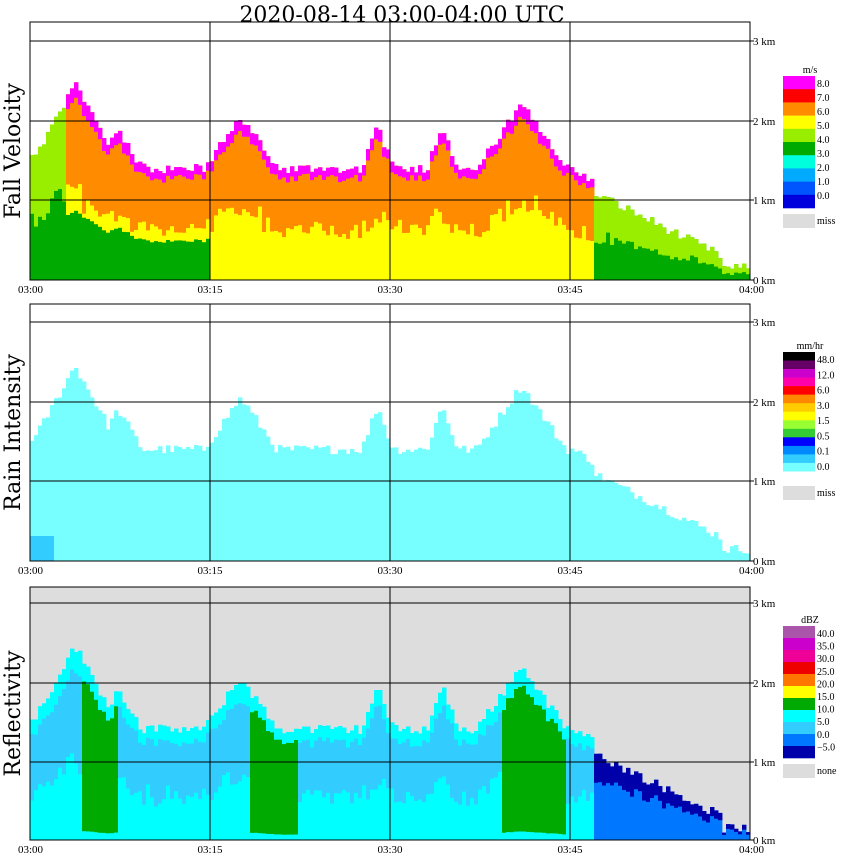  What do you see at coordinates (823, 98) in the screenshot?
I see `legend-label: 7.0` at bounding box center [823, 98].